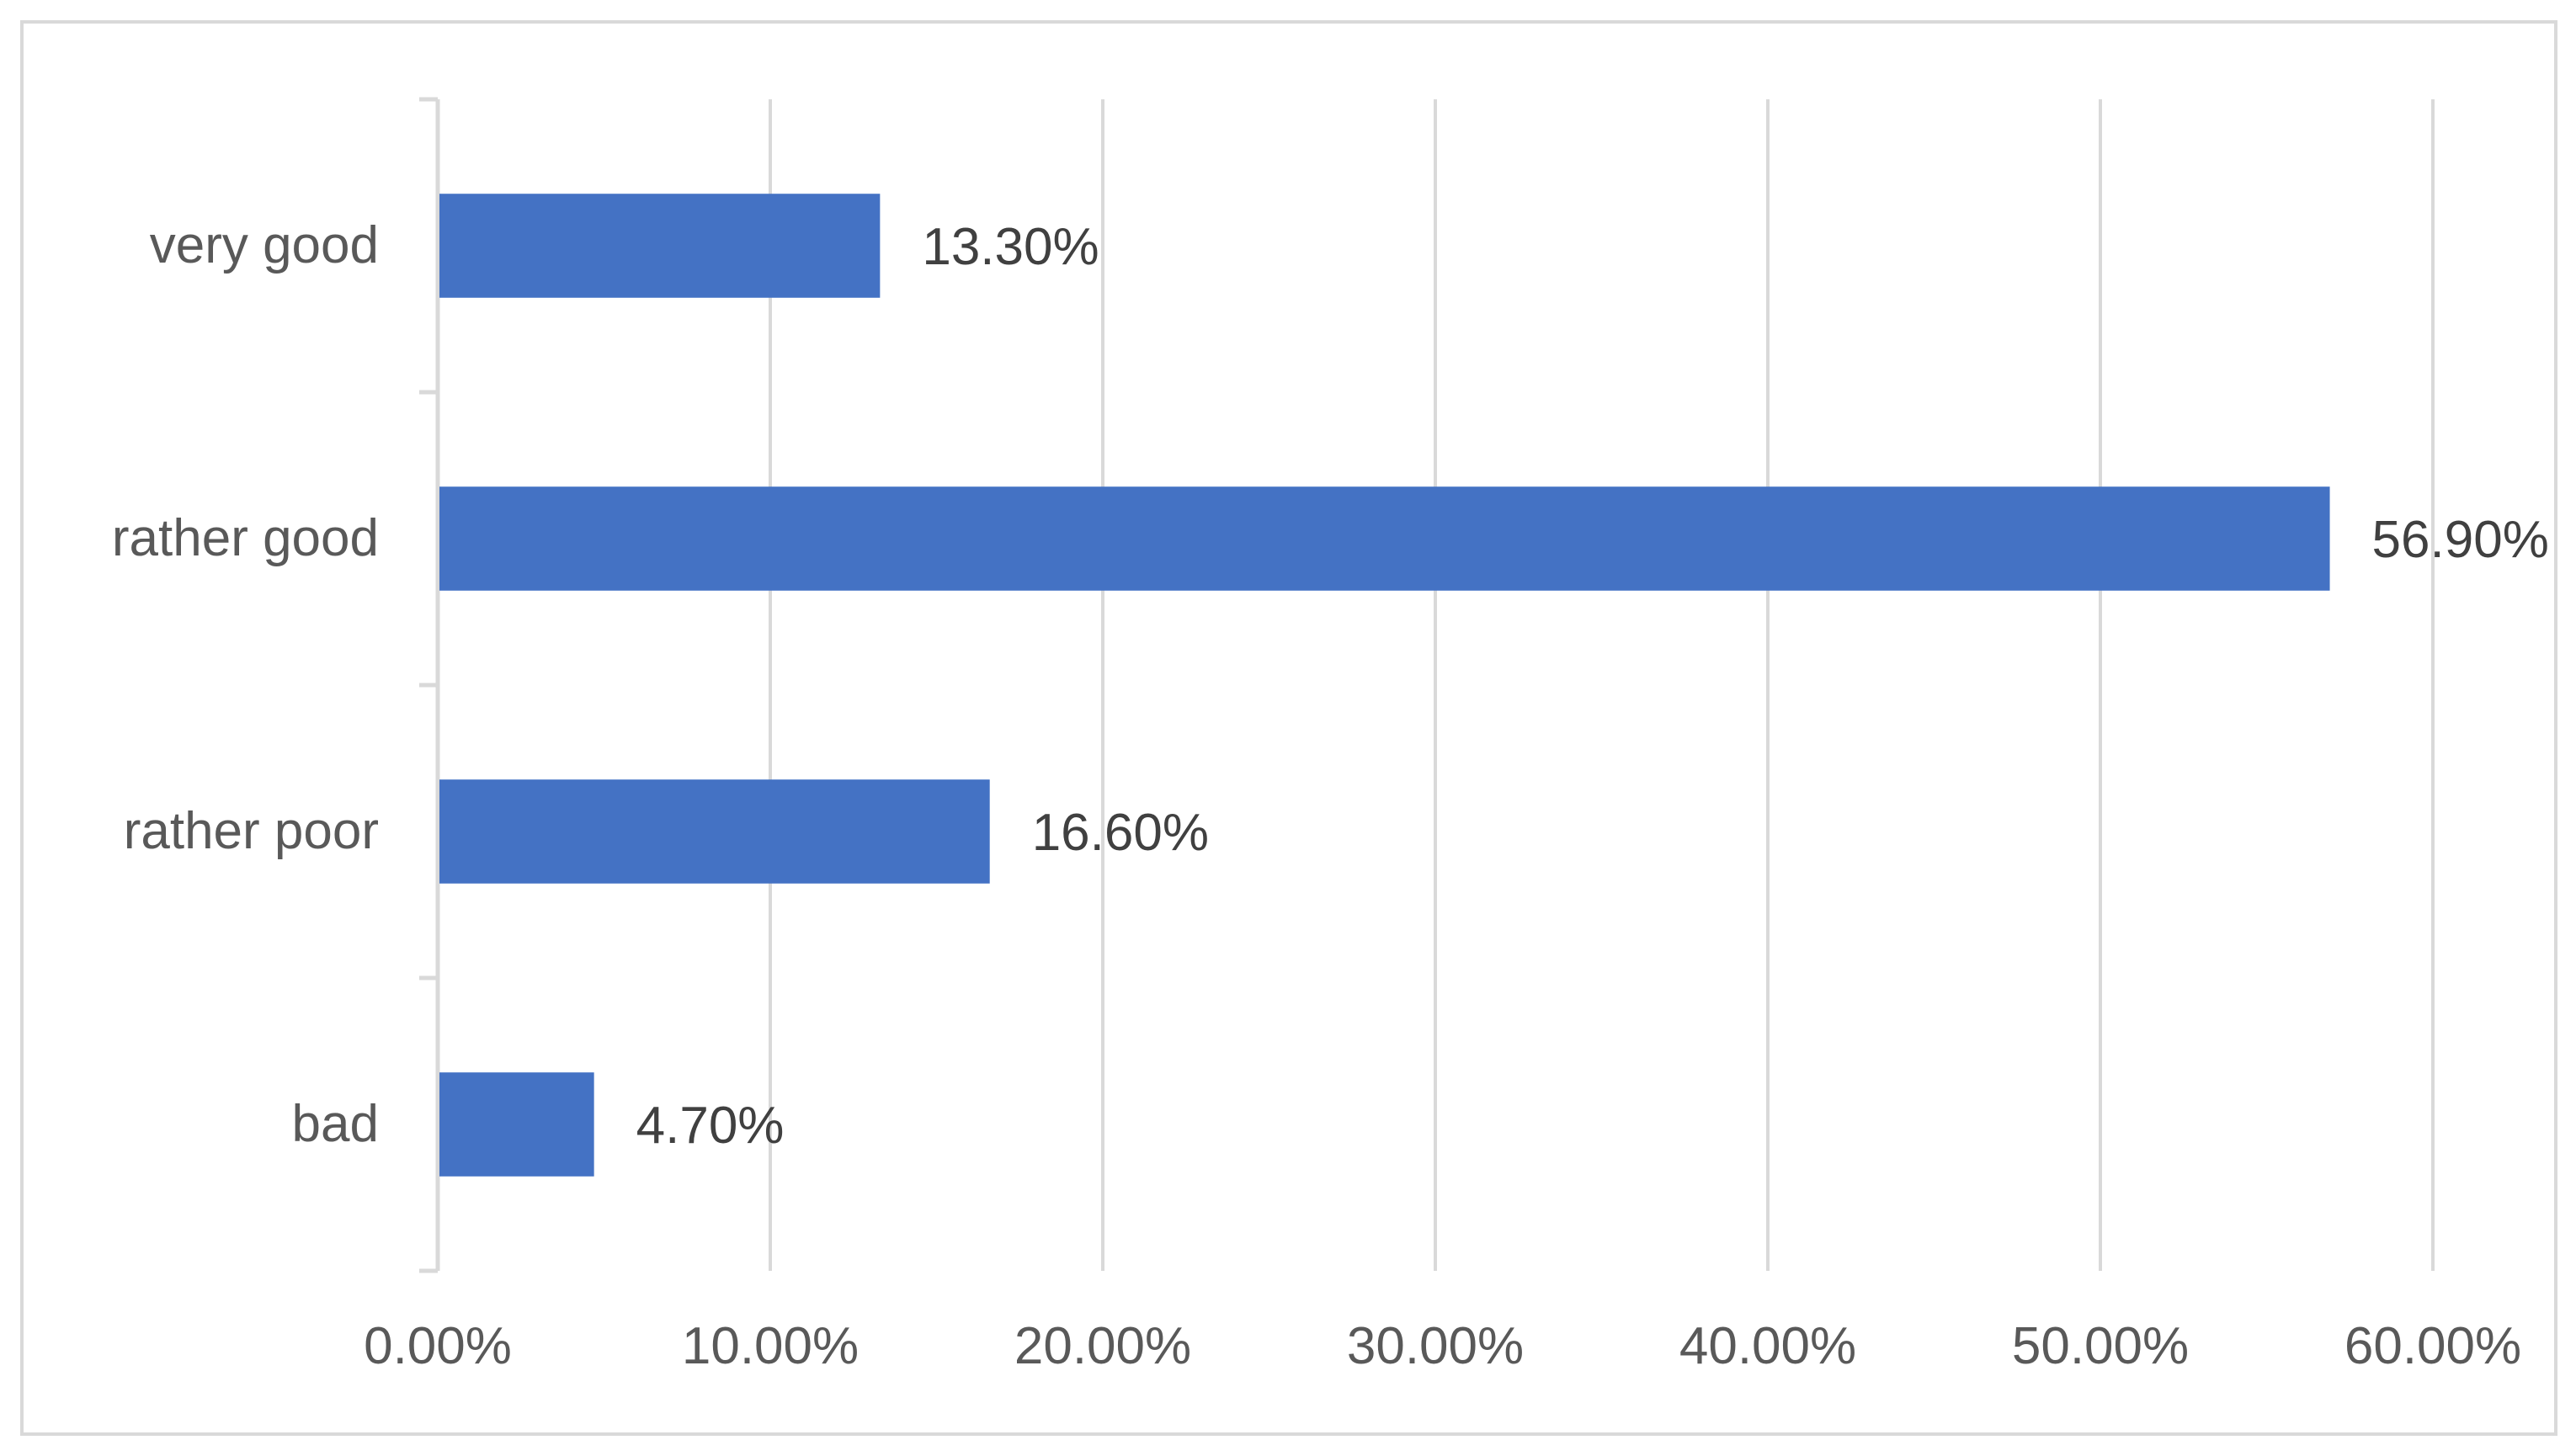 This screenshot has width=2576, height=1456. I want to click on x-tick-label: 40.00%, so click(1768, 1346).